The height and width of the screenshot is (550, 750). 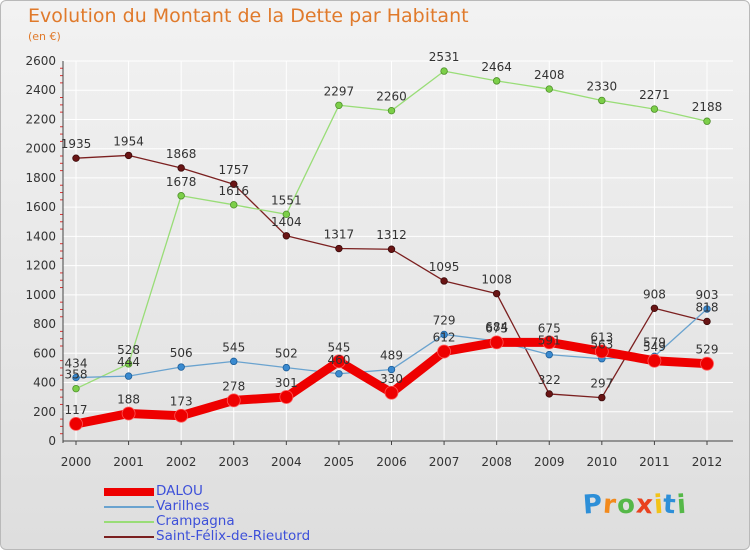 I want to click on data-label: 2464, so click(x=496, y=67).